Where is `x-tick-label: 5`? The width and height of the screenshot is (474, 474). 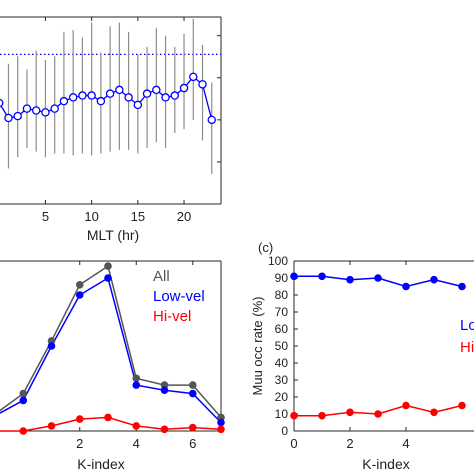
x-tick-label: 5 is located at coordinates (45, 216).